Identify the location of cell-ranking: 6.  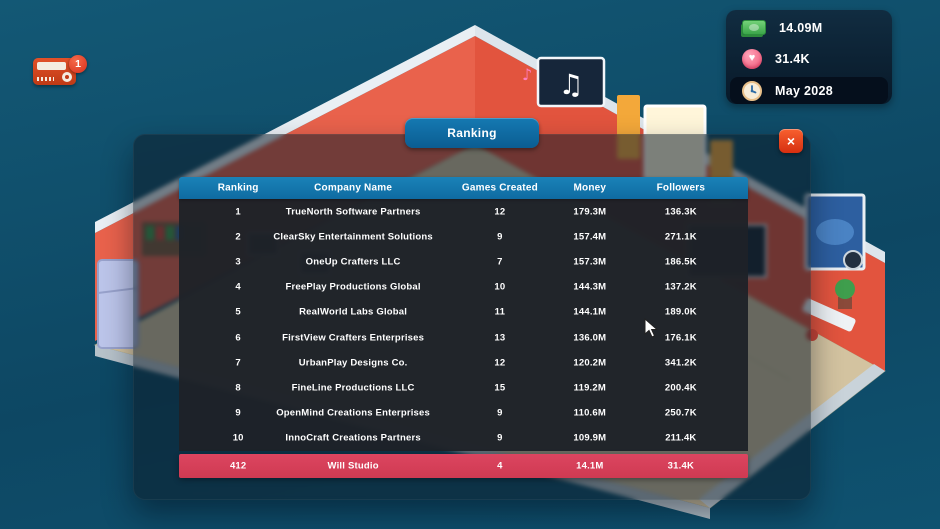
(238, 338).